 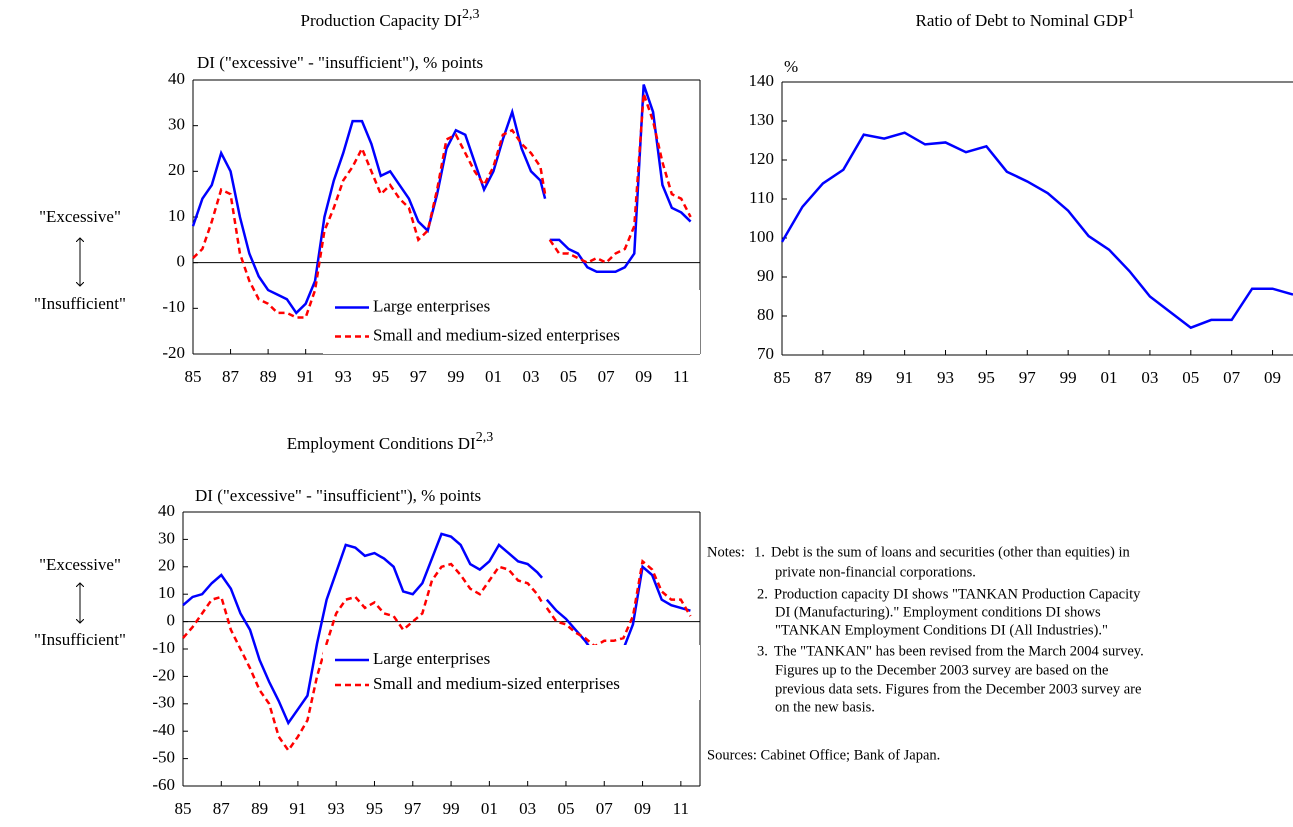 I want to click on y-tick-label: -30, so click(x=163, y=702).